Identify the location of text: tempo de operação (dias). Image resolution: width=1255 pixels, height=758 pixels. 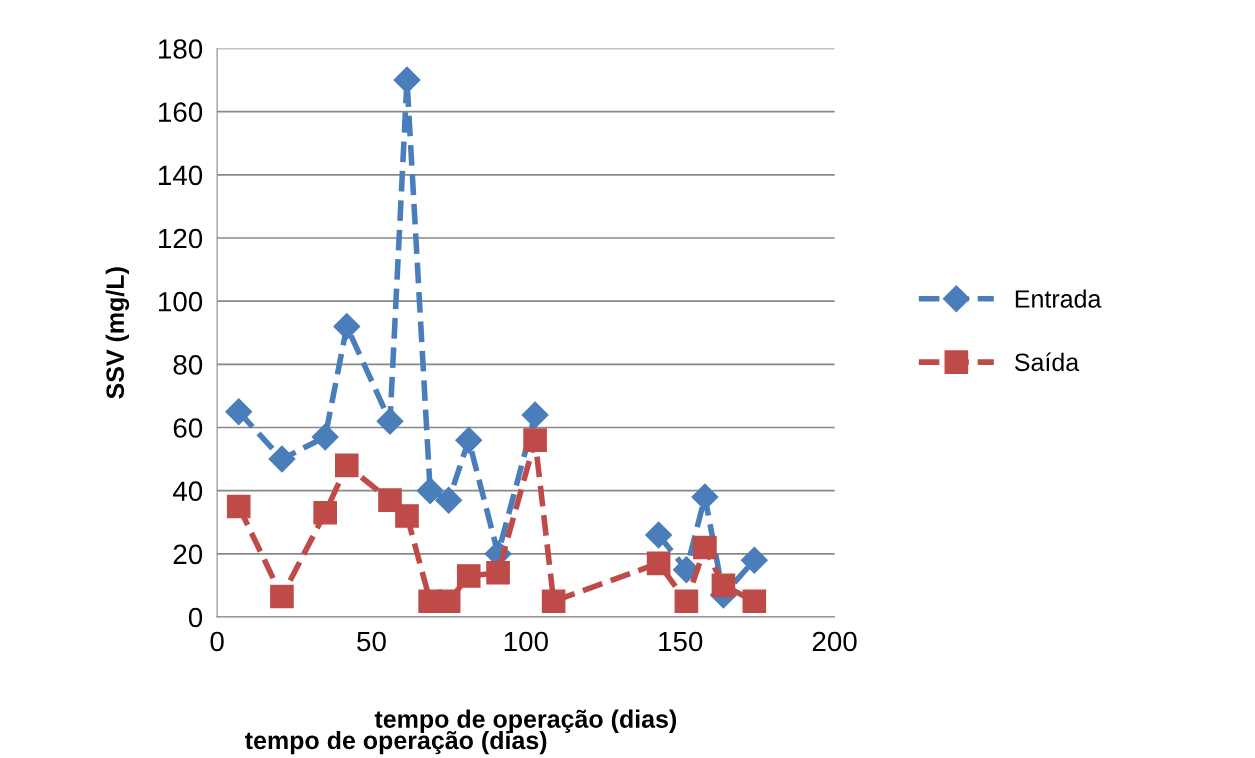
(396, 742).